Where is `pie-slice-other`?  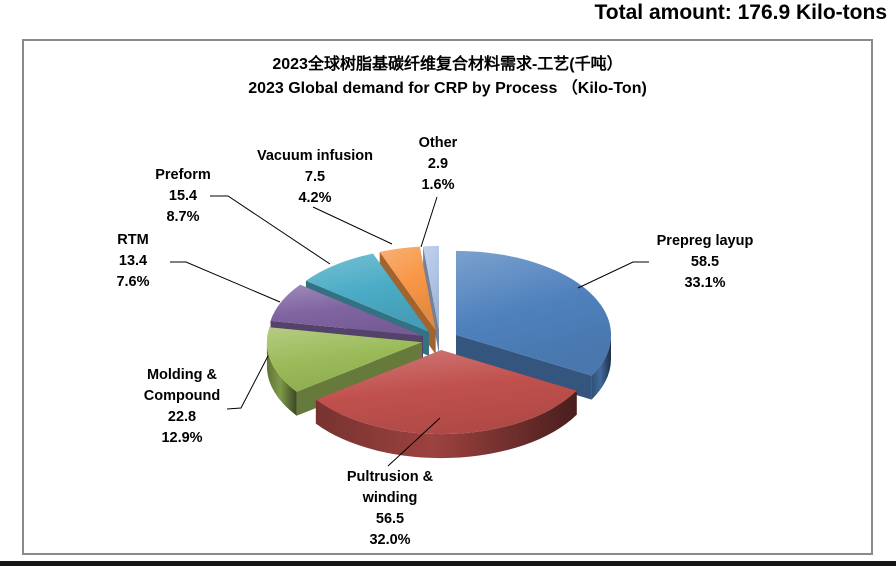 pie-slice-other is located at coordinates (431, 299).